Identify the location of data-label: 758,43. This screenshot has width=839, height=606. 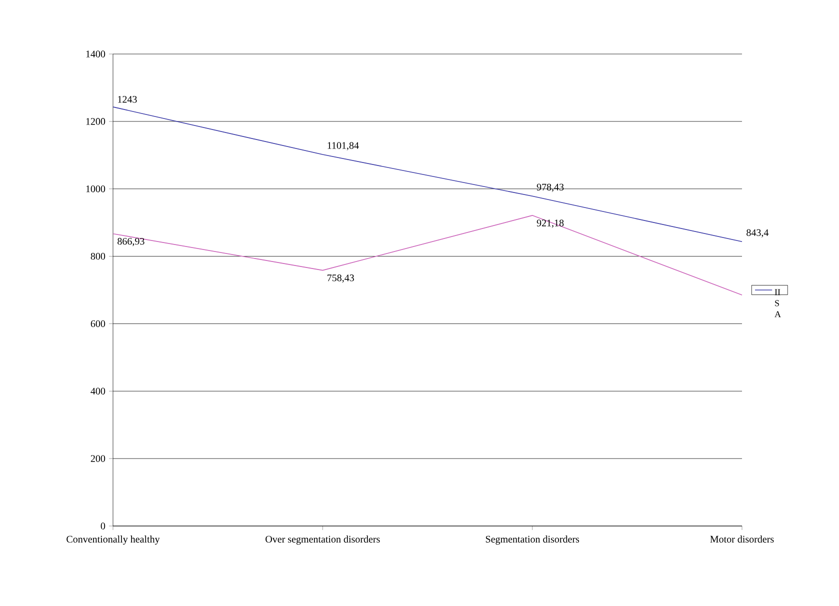
(341, 278).